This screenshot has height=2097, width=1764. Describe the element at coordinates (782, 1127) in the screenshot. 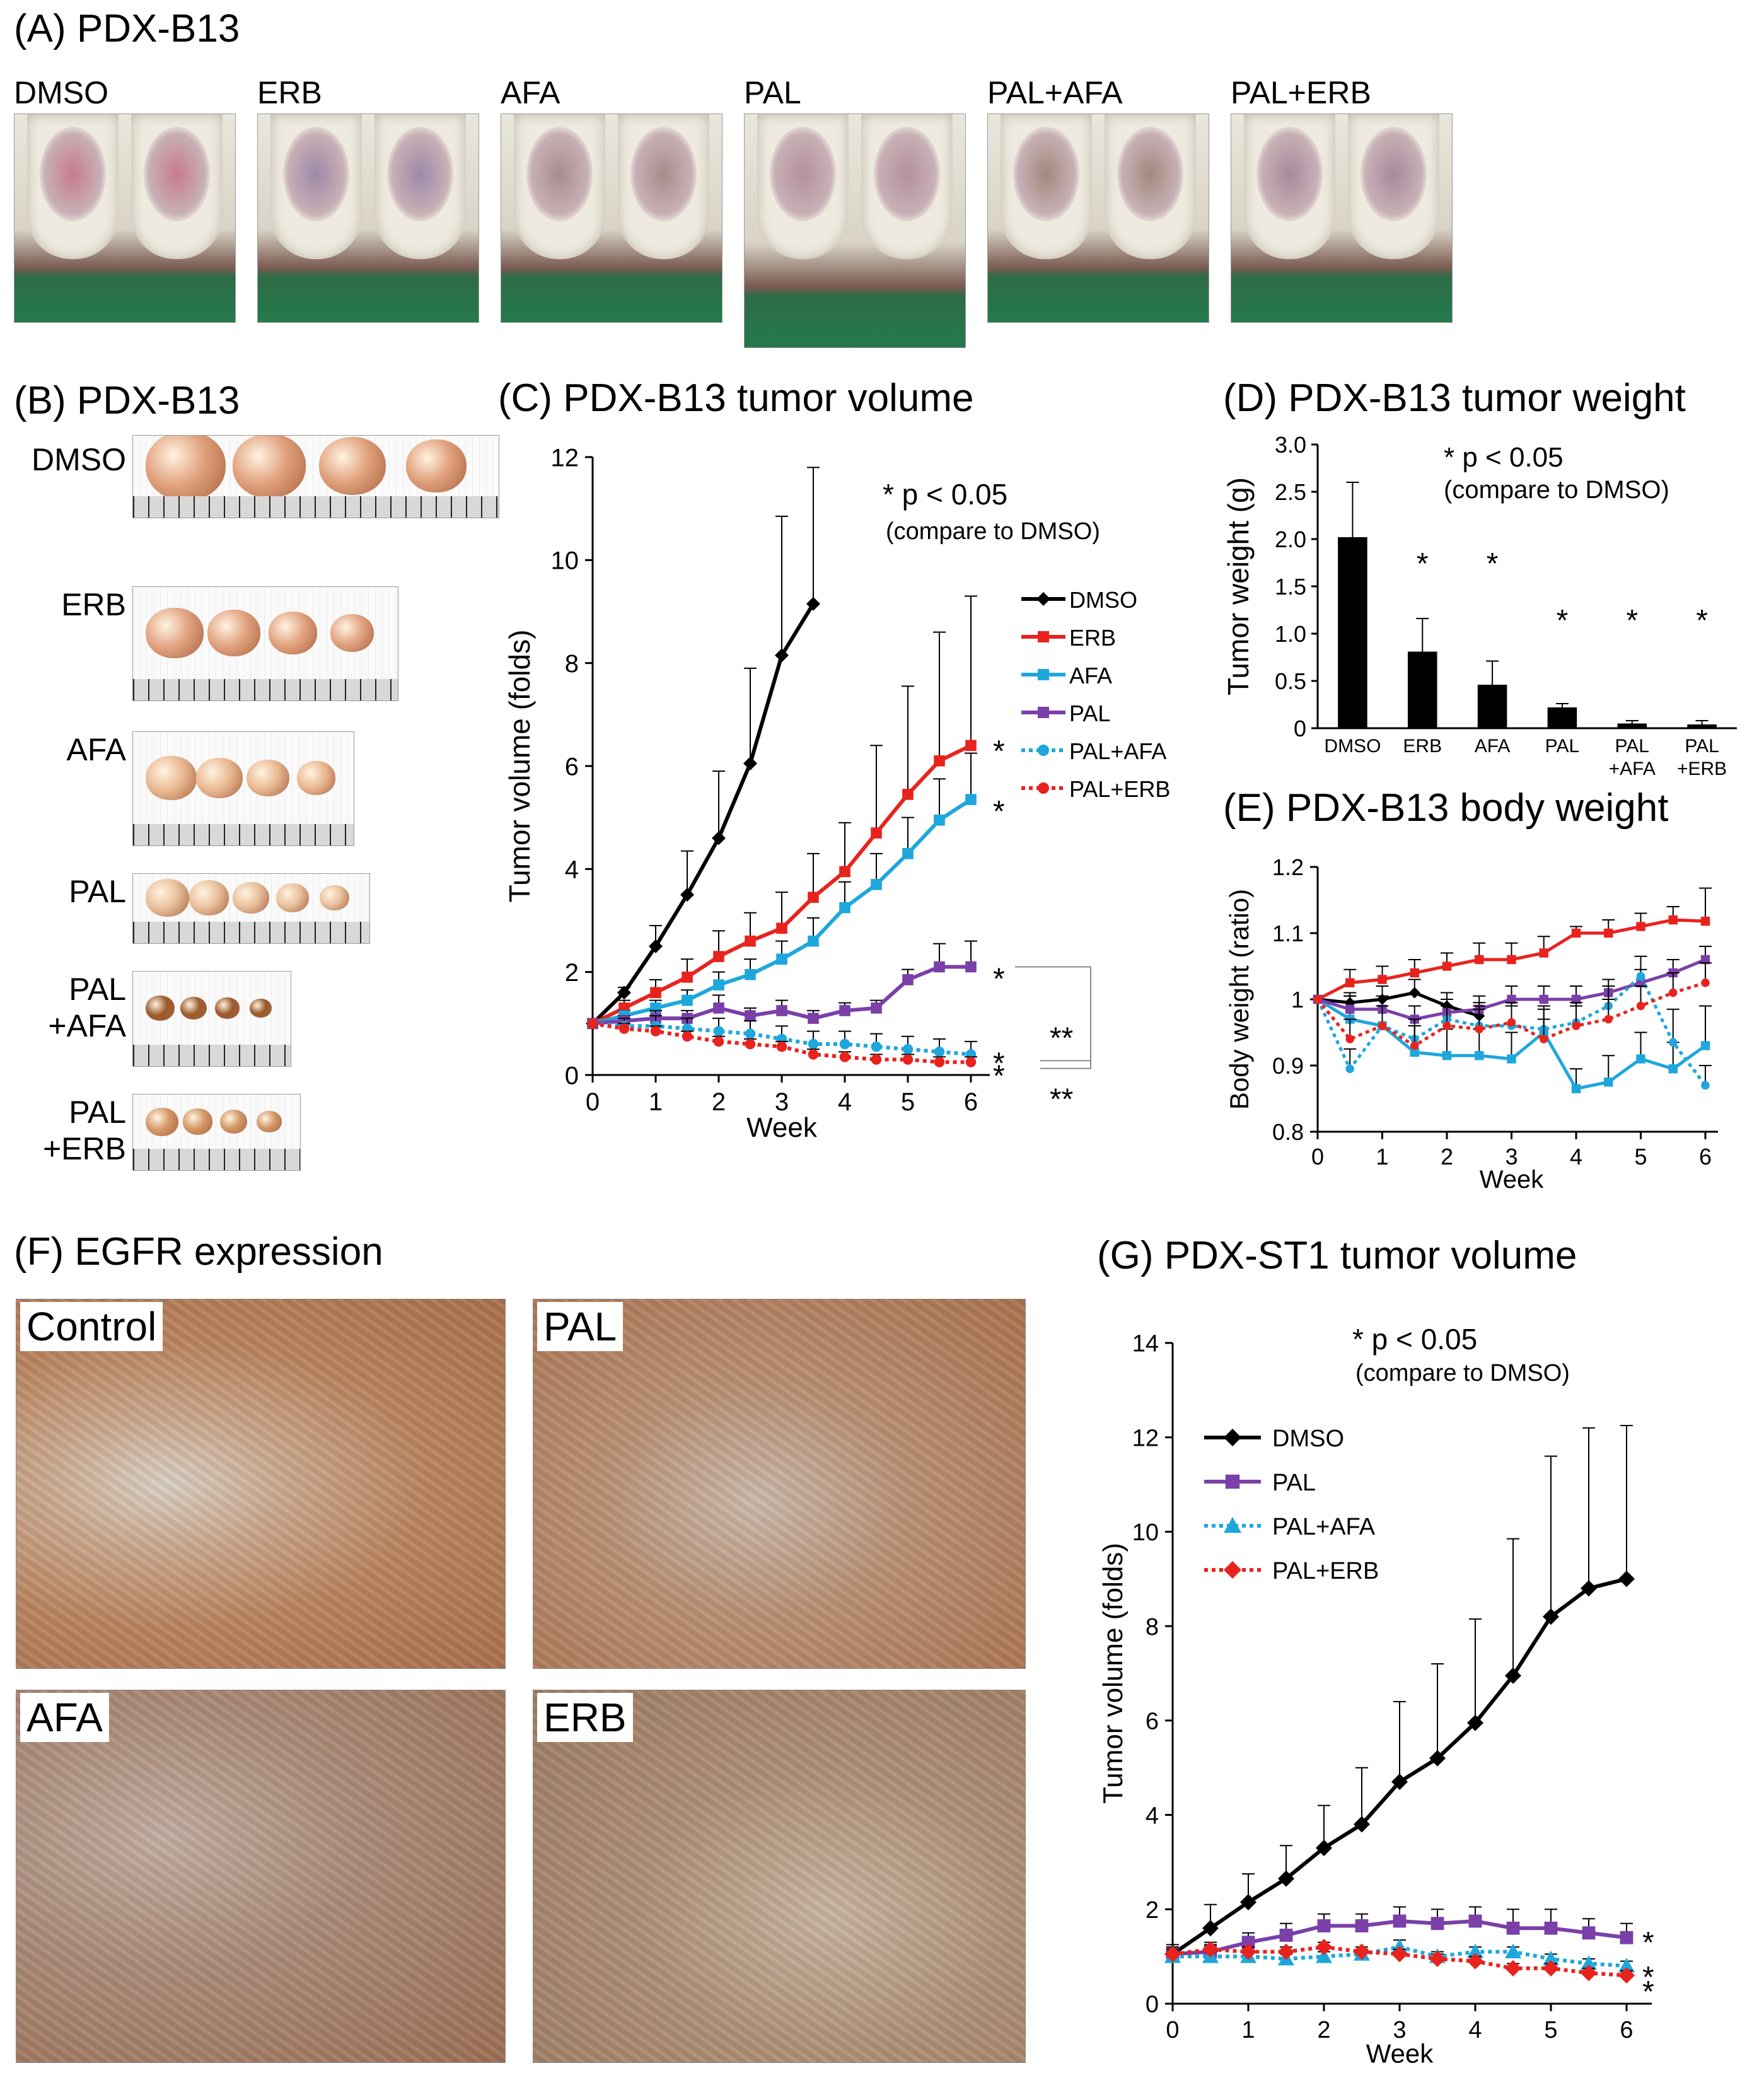

I see `x-axis-label: Week` at that location.